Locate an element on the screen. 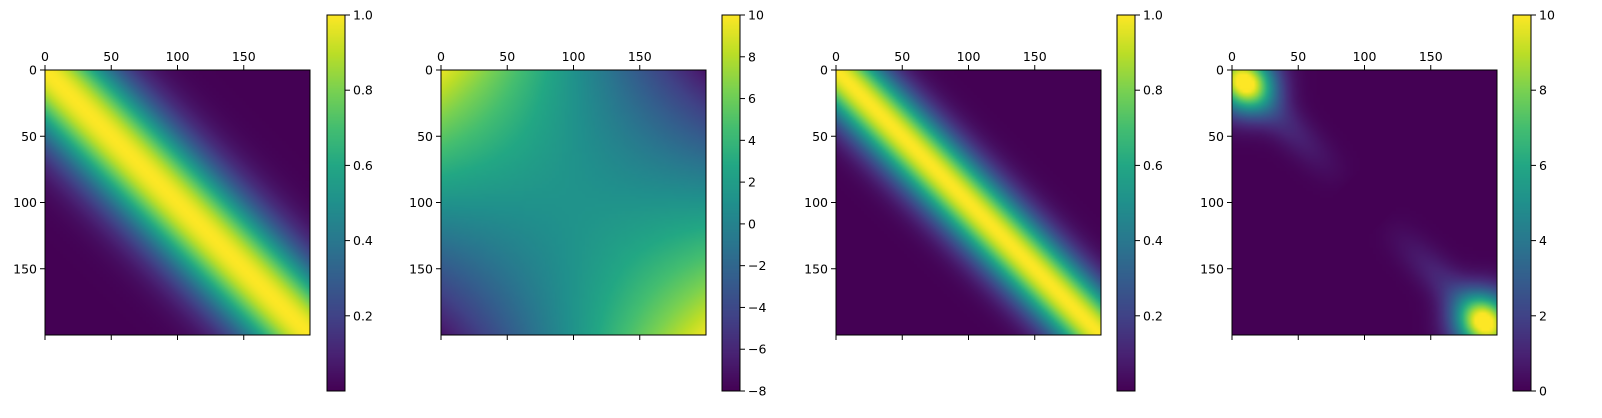 This screenshot has width=1602, height=418. colorbar-tick-label: −4 is located at coordinates (757, 307).